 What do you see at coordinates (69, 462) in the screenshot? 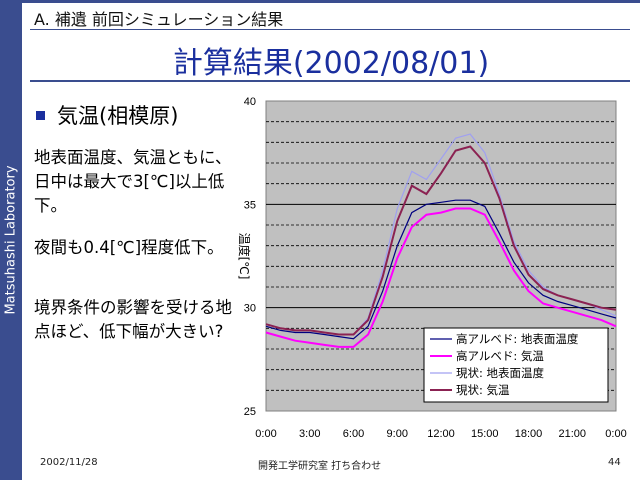
I see `footer-date: 2002/11/28` at bounding box center [69, 462].